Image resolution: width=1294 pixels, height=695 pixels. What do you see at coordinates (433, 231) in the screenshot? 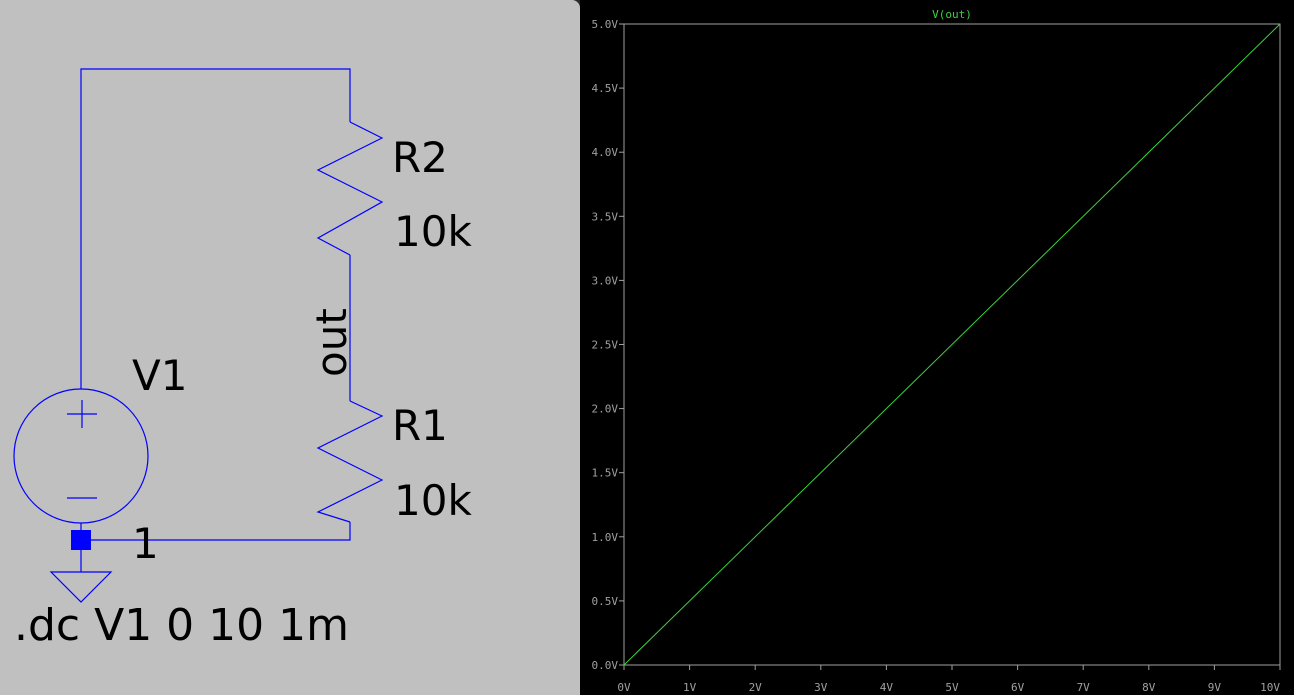
I see `r2-value-label: 10k` at bounding box center [433, 231].